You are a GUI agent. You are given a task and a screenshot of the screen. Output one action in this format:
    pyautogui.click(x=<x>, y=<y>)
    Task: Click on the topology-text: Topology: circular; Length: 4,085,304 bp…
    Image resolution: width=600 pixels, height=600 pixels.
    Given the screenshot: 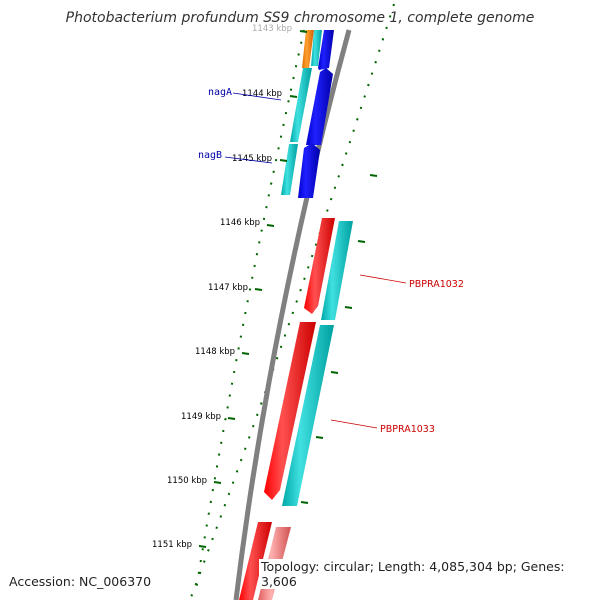 What is the action you would take?
    pyautogui.click(x=429, y=574)
    